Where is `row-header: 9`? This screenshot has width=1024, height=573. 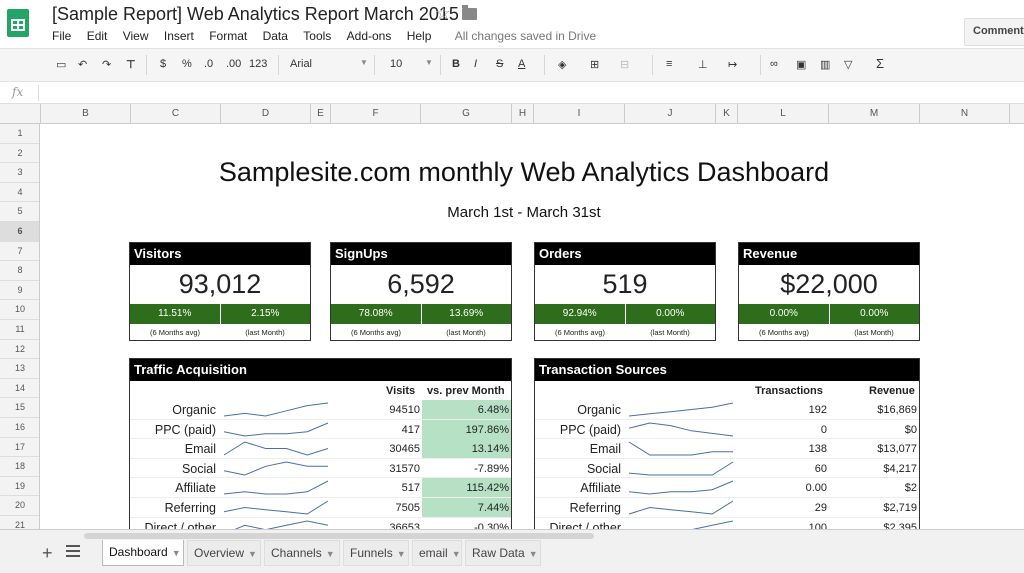 row-header: 9 is located at coordinates (19, 291).